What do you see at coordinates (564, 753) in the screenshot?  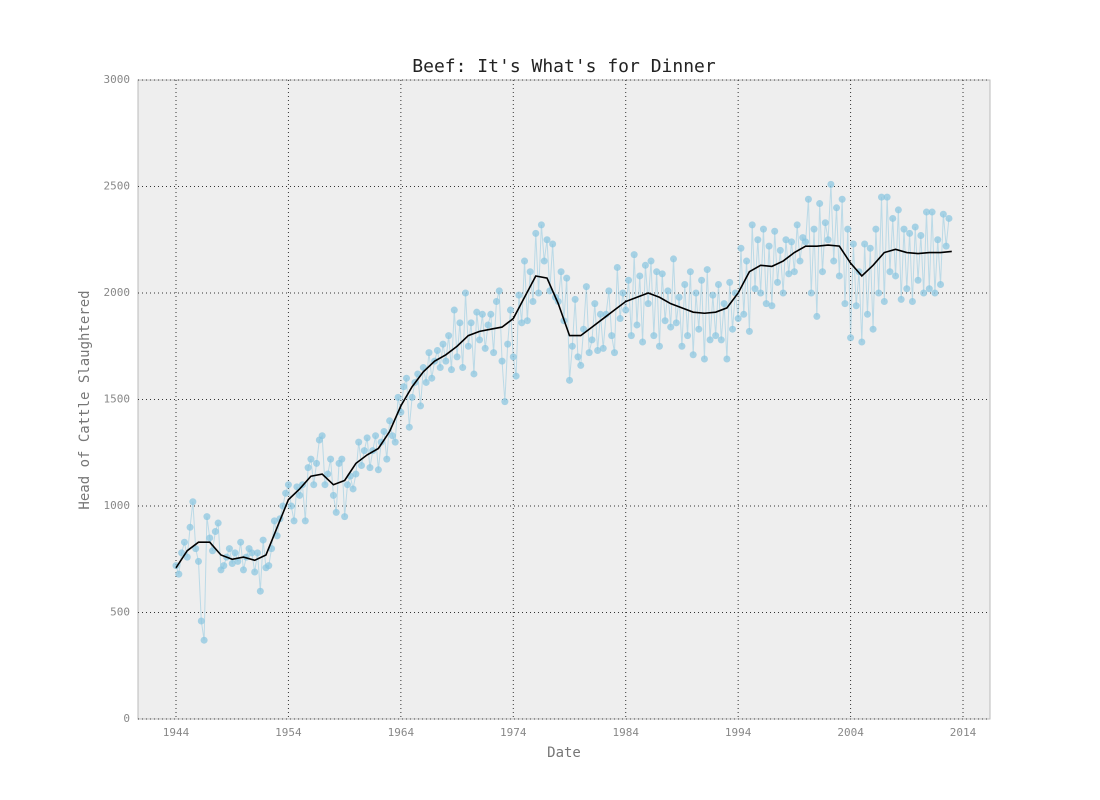 I see `x-axis-label: Date` at bounding box center [564, 753].